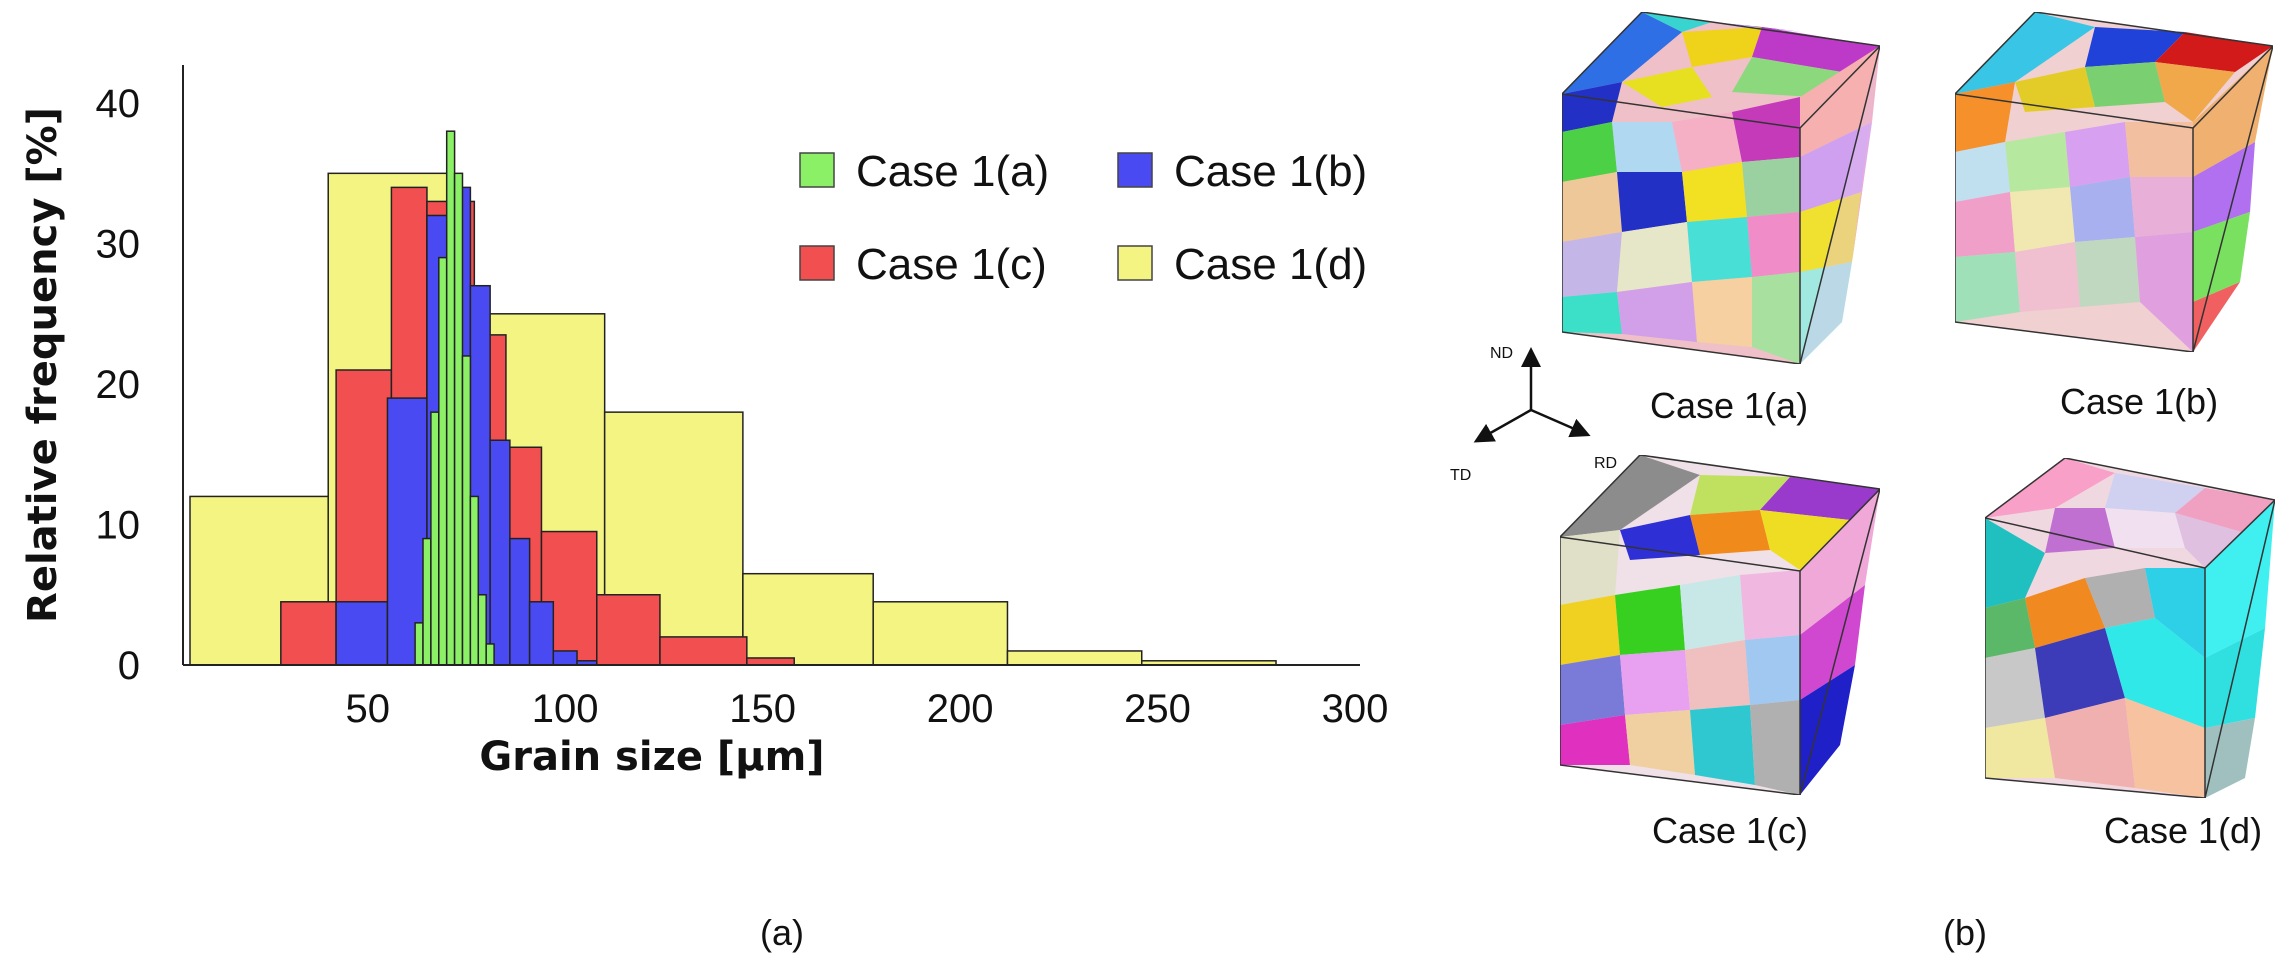 Image resolution: width=2295 pixels, height=976 pixels. Describe the element at coordinates (1965, 932) in the screenshot. I see `panel-b-label: (b)` at that location.